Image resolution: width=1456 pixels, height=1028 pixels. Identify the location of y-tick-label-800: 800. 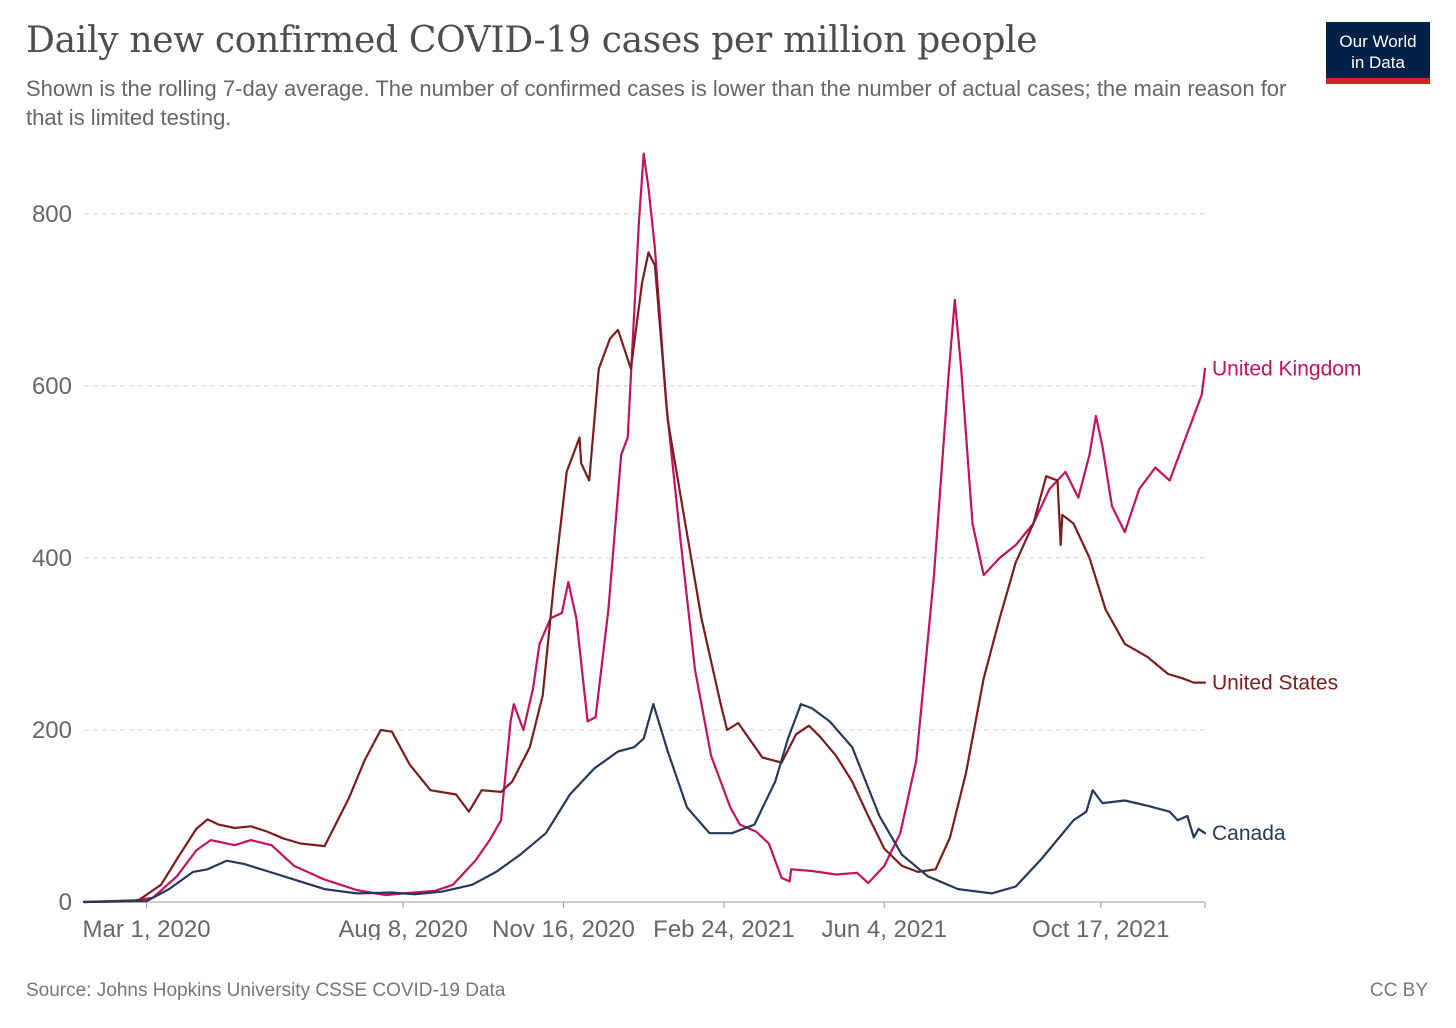
(52, 214).